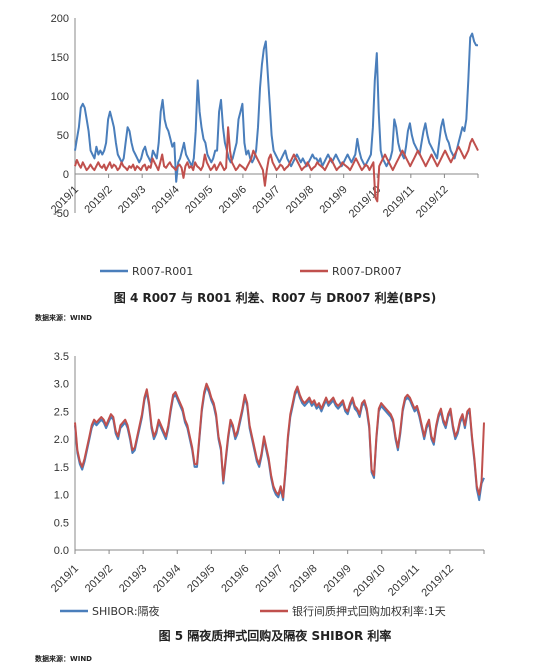 The width and height of the screenshot is (550, 670). Describe the element at coordinates (63, 659) in the screenshot. I see `chart2-source: 数据来源：WIND` at that location.